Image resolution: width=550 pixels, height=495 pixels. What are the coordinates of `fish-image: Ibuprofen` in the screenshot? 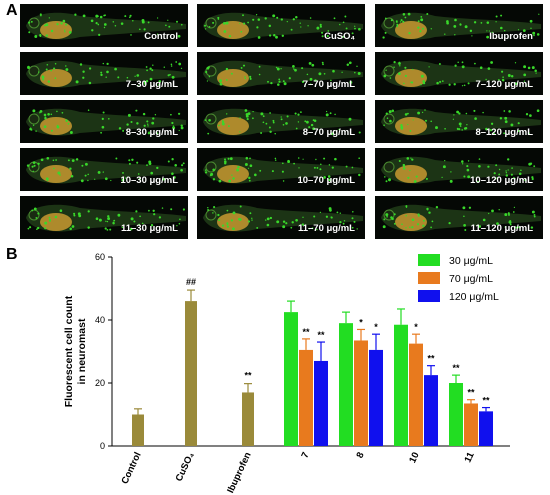 It's located at (459, 25).